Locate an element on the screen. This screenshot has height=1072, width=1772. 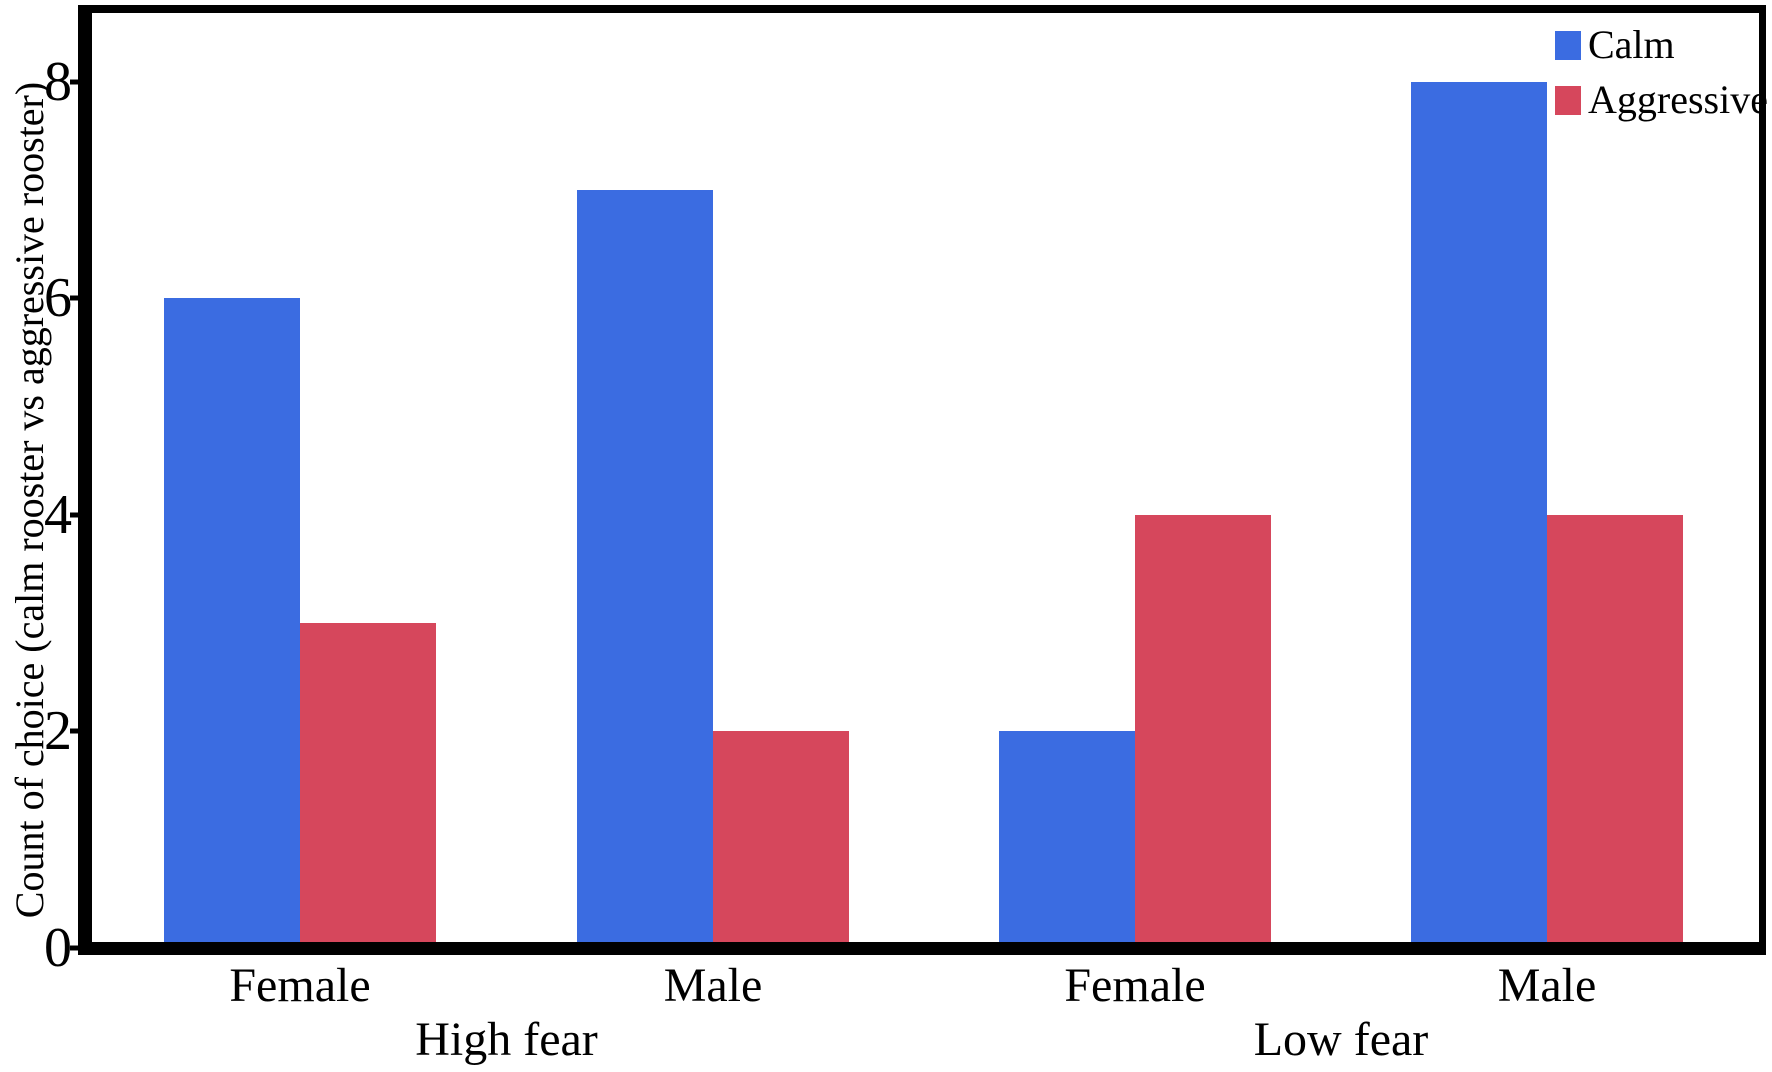
bar-calm-low-fear-female is located at coordinates (1067, 836).